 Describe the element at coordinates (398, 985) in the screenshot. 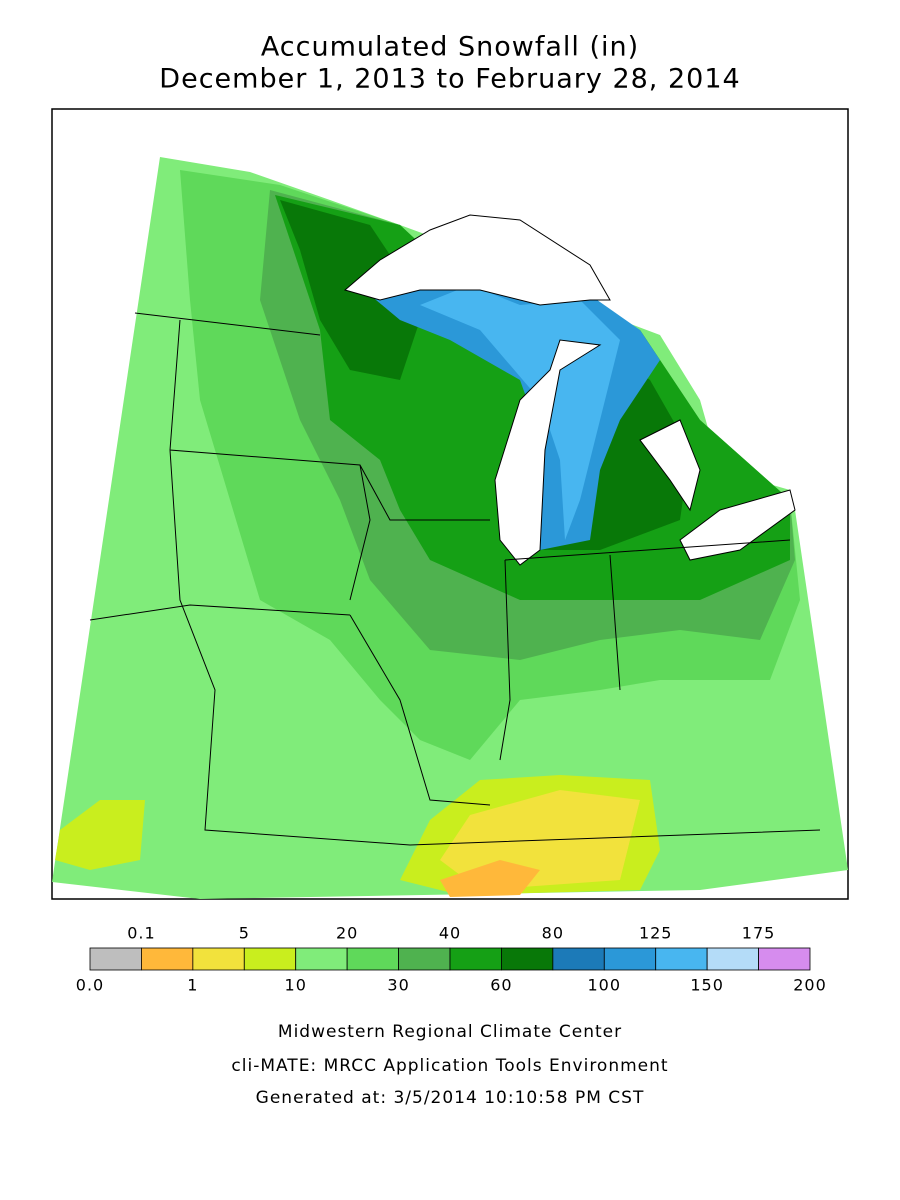

I see `legend-label: 30` at that location.